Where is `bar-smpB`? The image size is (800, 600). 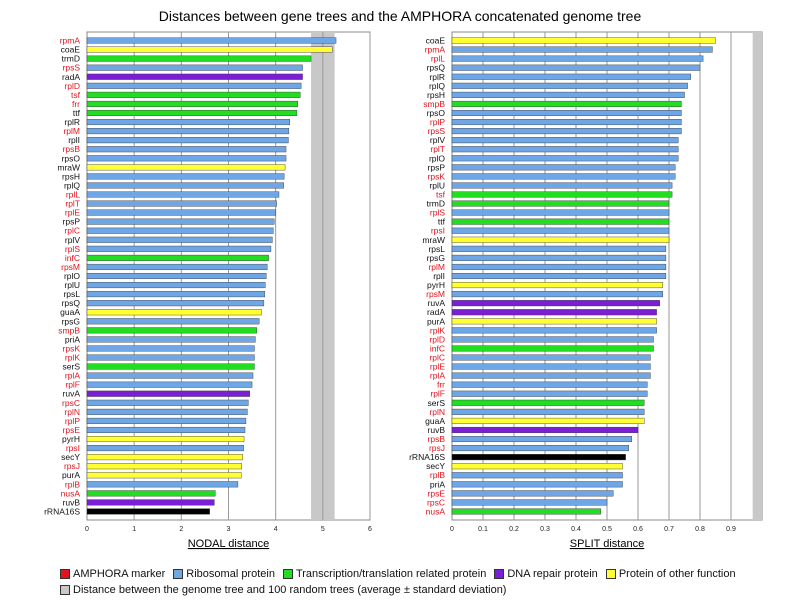
bar-smpB is located at coordinates (566, 103).